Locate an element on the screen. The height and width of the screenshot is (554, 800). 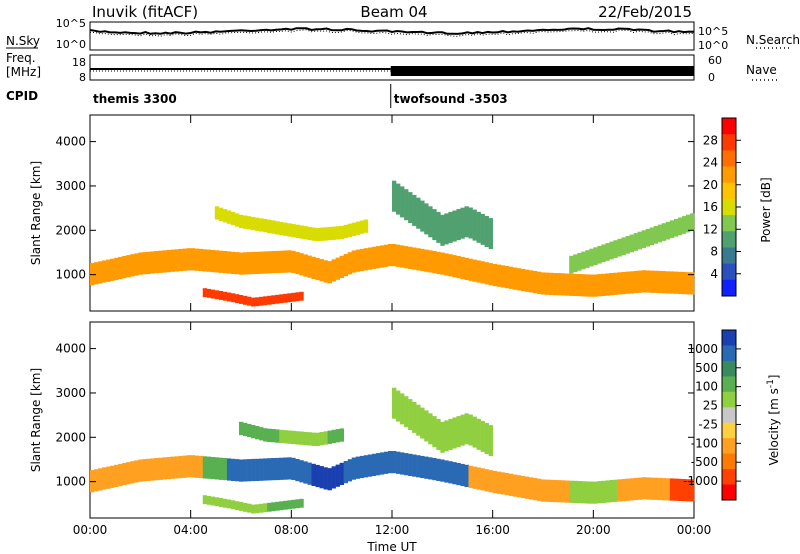
colorbar-tick-label: 28 is located at coordinates (710, 140).